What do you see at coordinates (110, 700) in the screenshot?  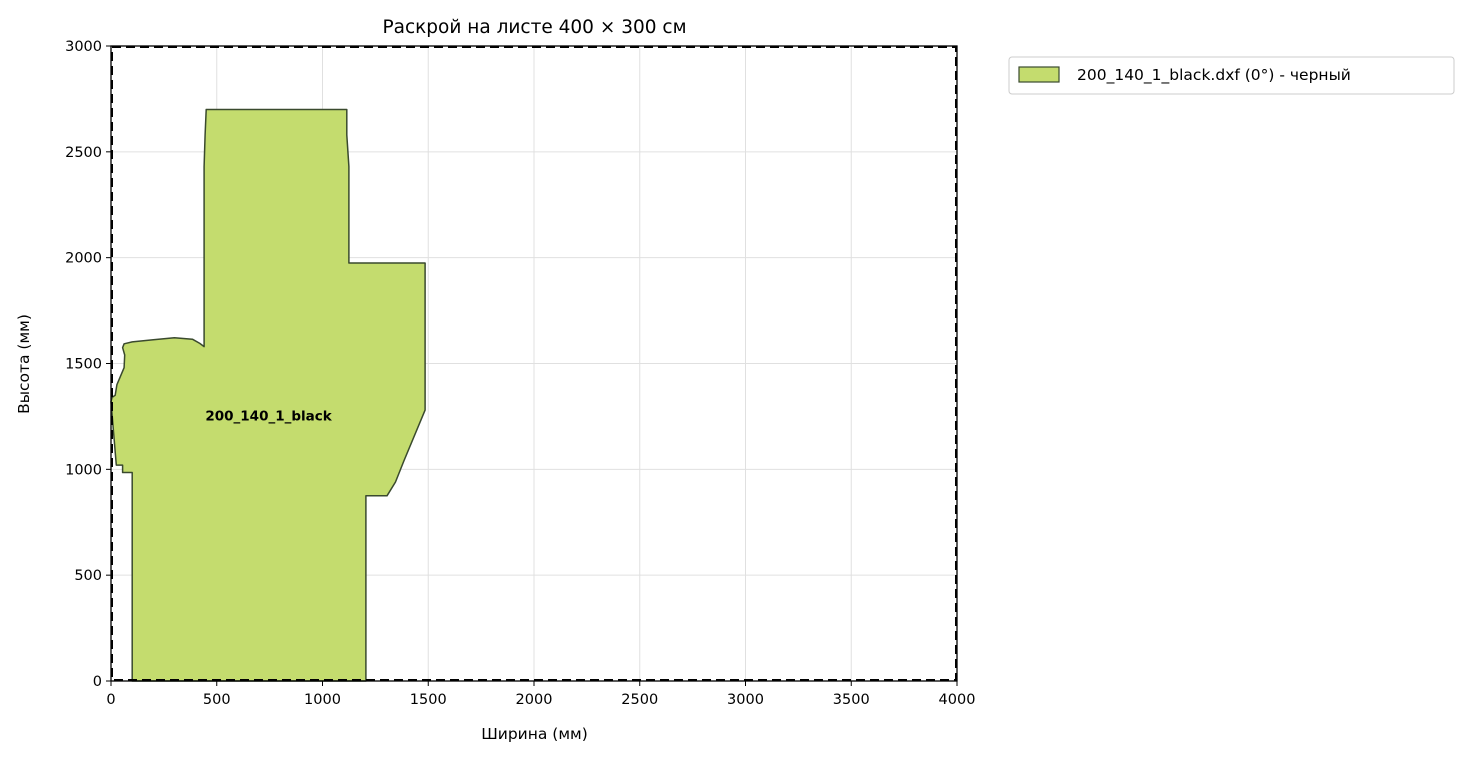 I see `x-tick-label: 0` at bounding box center [110, 700].